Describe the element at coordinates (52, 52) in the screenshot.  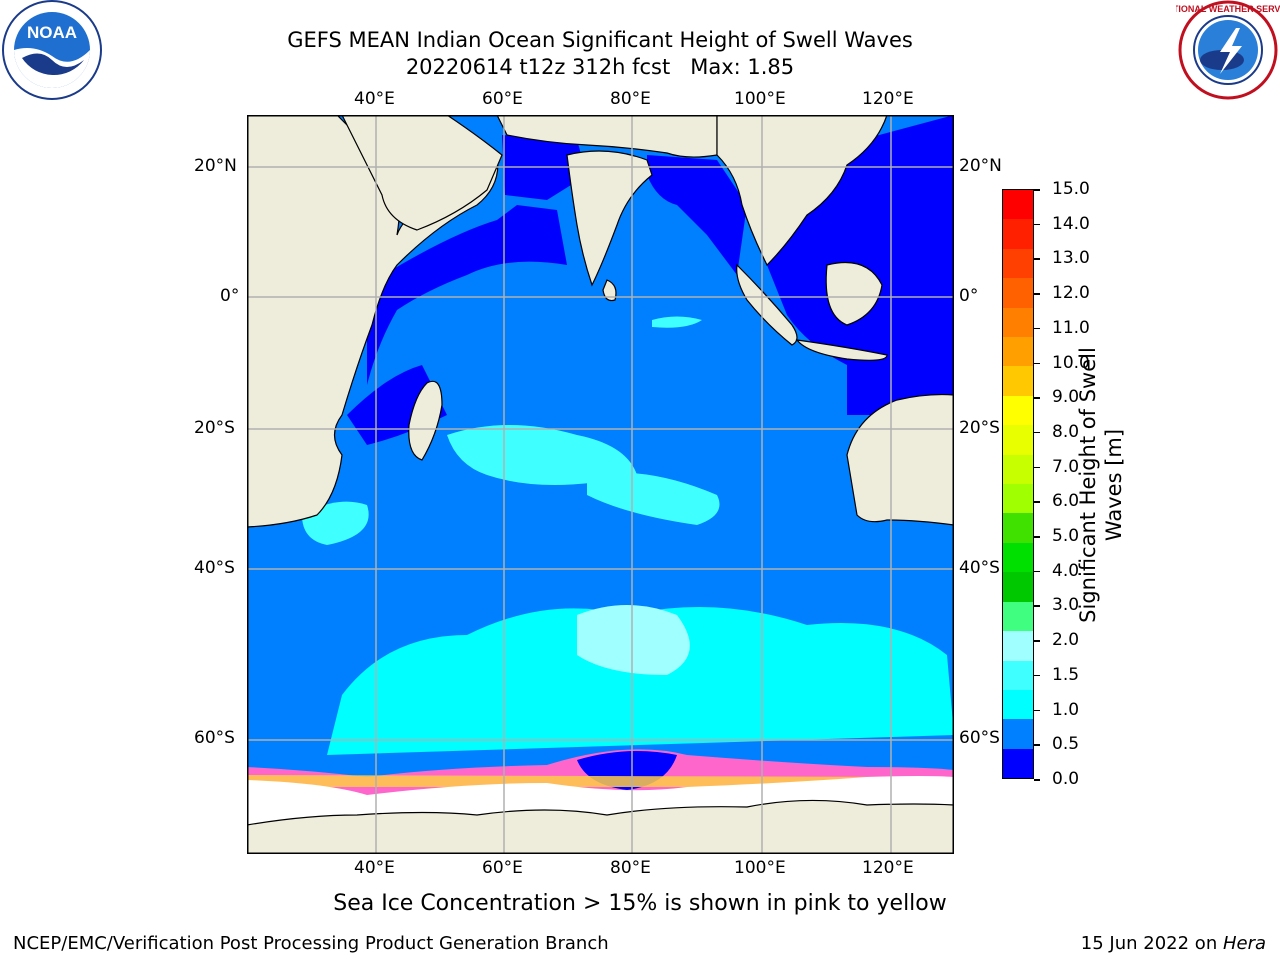
I see `noaa-logo: NOAA` at that location.